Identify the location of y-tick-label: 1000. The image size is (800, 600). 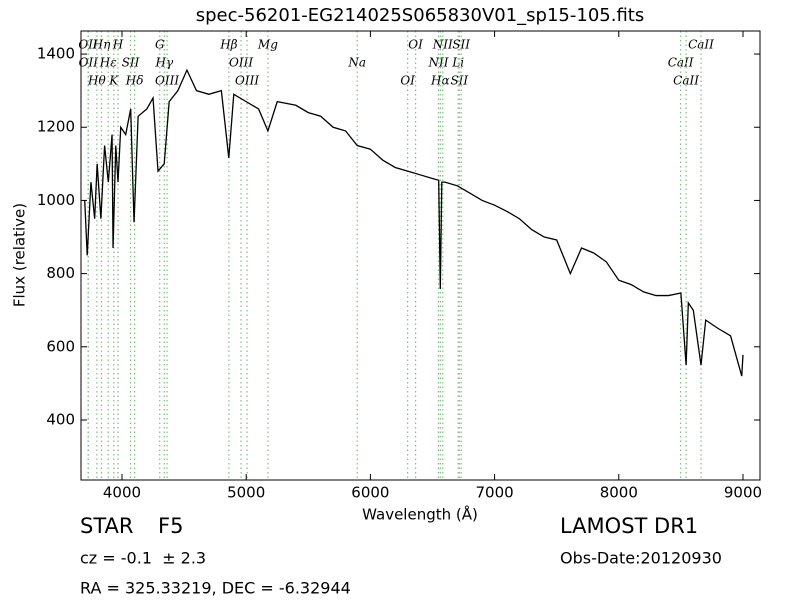
(56, 200).